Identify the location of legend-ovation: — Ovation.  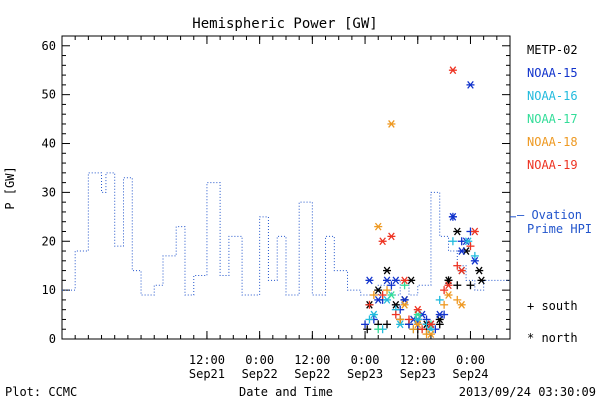
(549, 215).